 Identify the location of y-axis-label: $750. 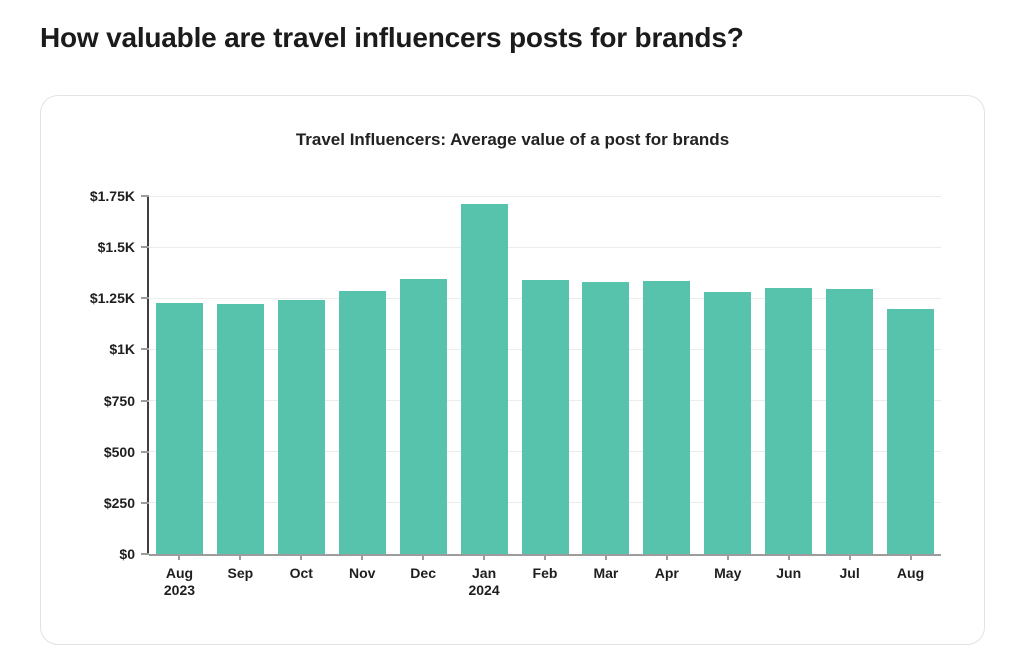
(119, 400).